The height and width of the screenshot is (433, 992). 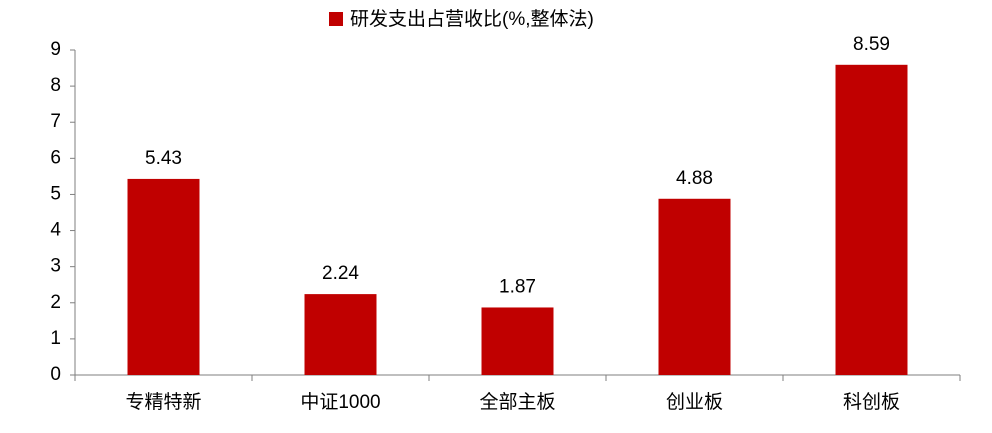 What do you see at coordinates (517, 286) in the screenshot?
I see `data-label: 1.87` at bounding box center [517, 286].